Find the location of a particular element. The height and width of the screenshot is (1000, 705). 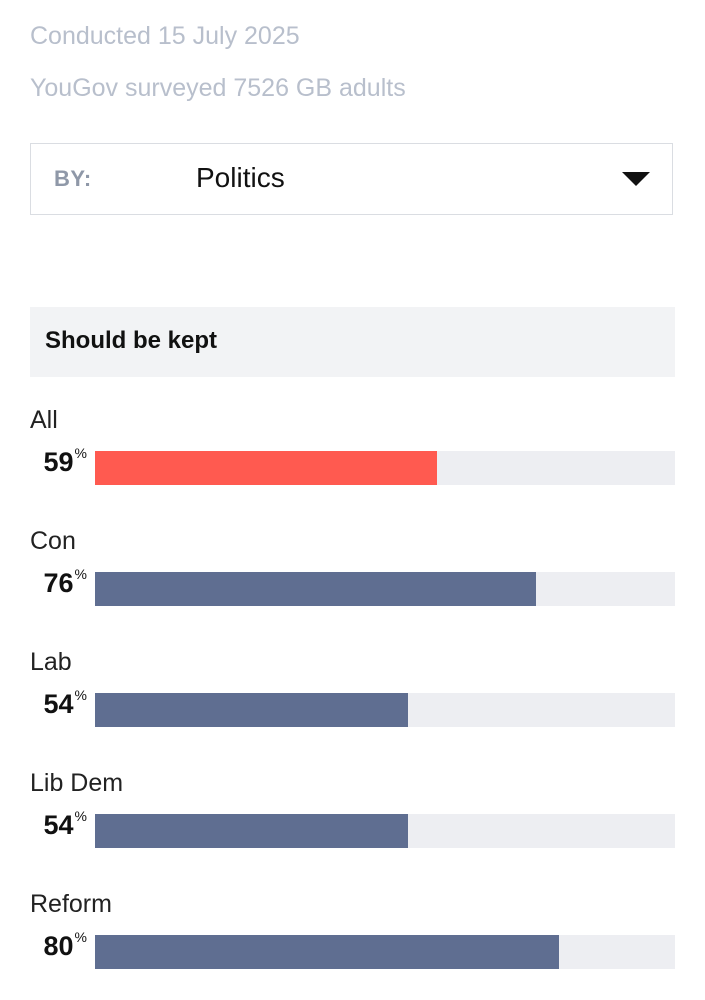

category-label: Con is located at coordinates (53, 541).